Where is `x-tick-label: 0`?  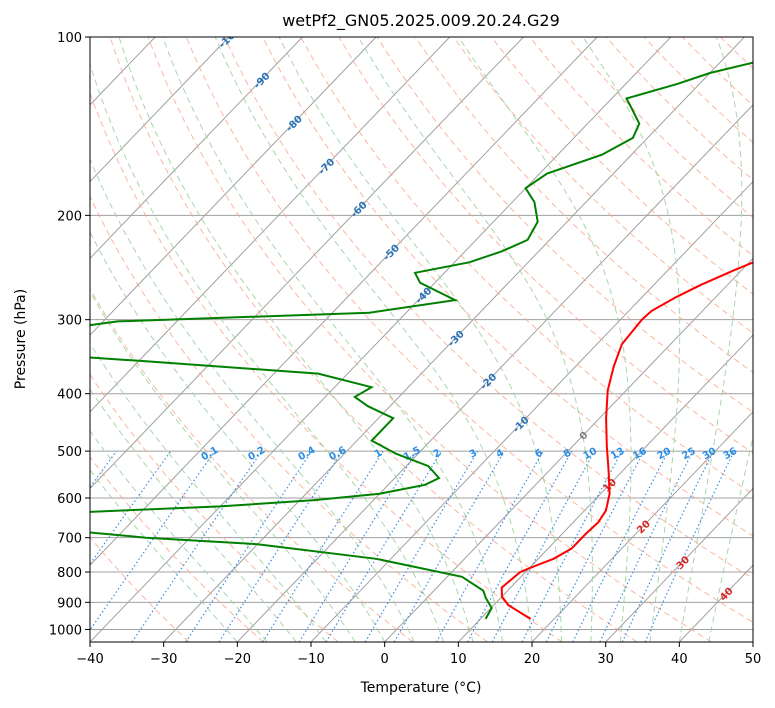 x-tick-label: 0 is located at coordinates (385, 659).